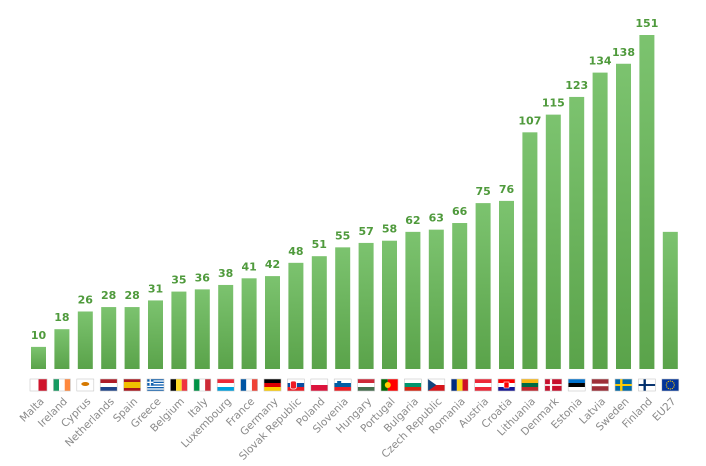 This screenshot has width=706, height=466. I want to click on value-label-belgium: 35, so click(178, 280).